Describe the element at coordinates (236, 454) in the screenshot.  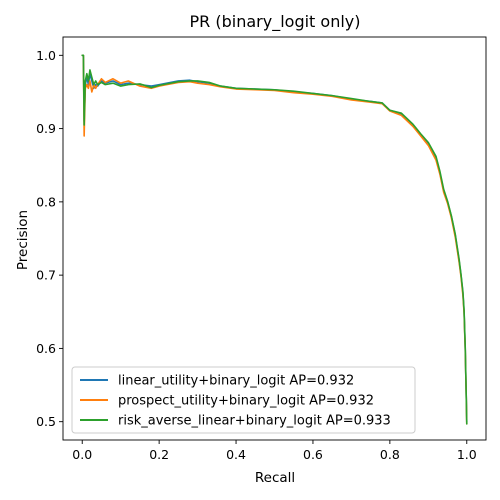
I see `x-tick-label: 0.4` at that location.